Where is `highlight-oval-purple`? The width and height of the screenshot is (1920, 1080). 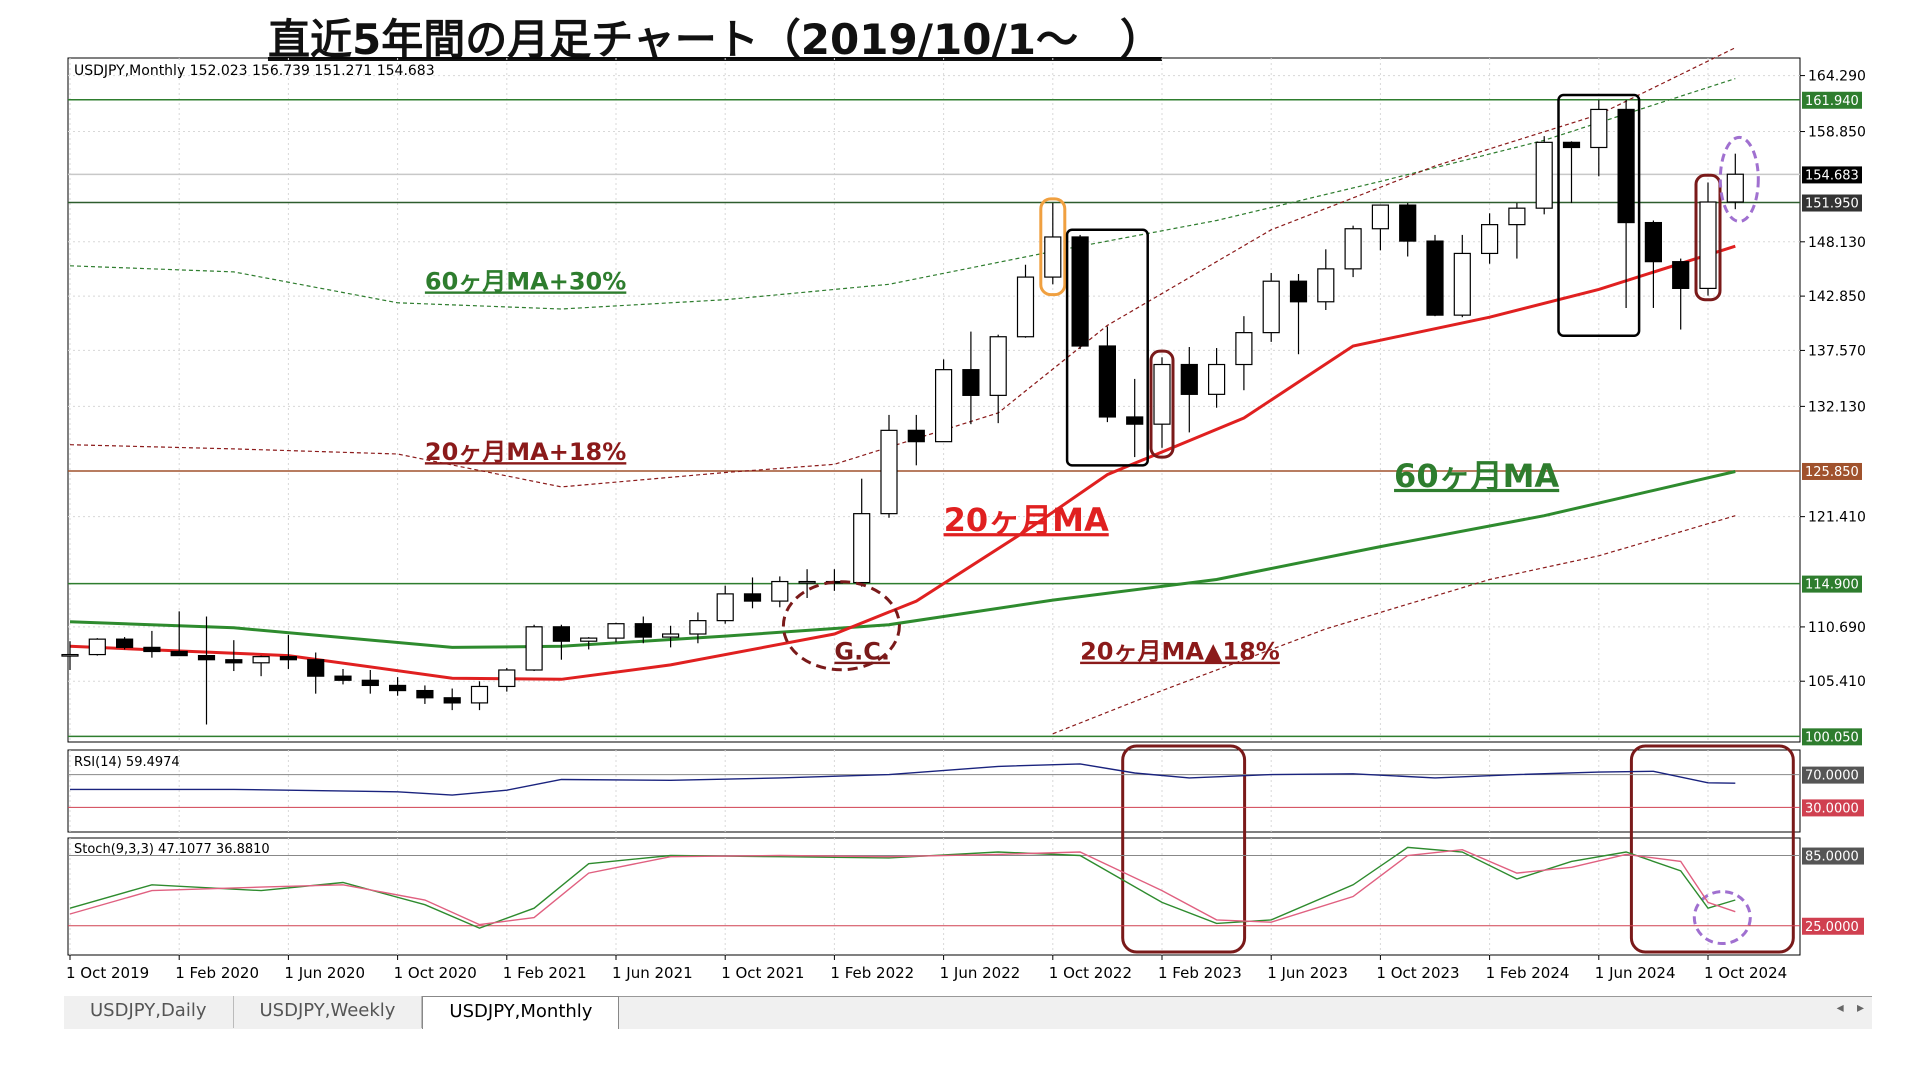
highlight-oval-purple is located at coordinates (1722, 918).